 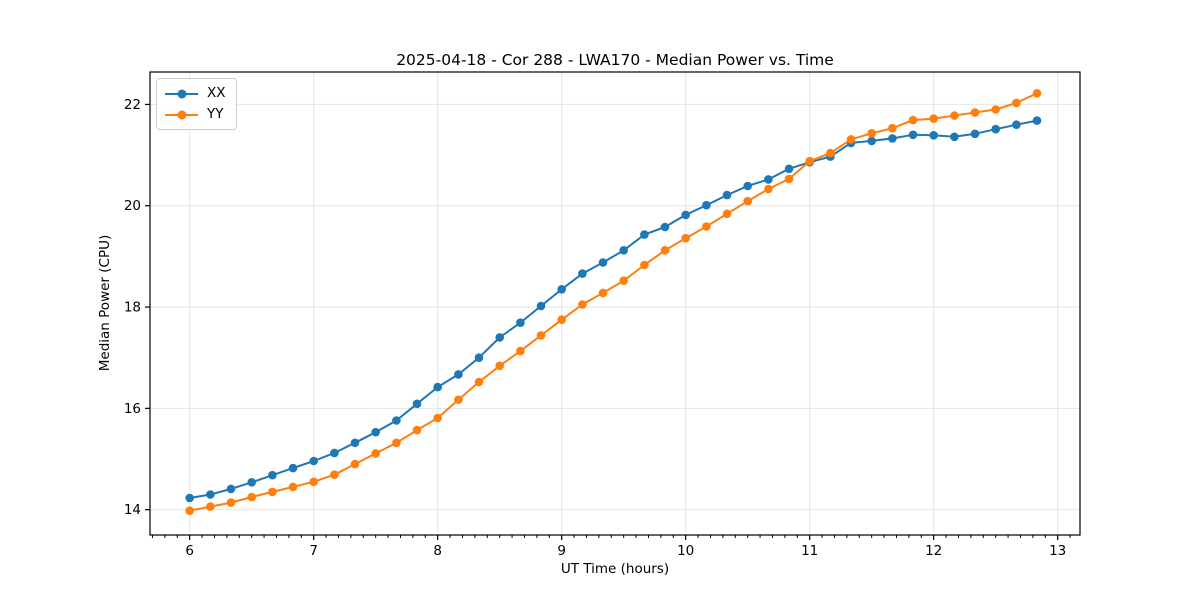 What do you see at coordinates (685, 551) in the screenshot?
I see `x-tick-label: 10` at bounding box center [685, 551].